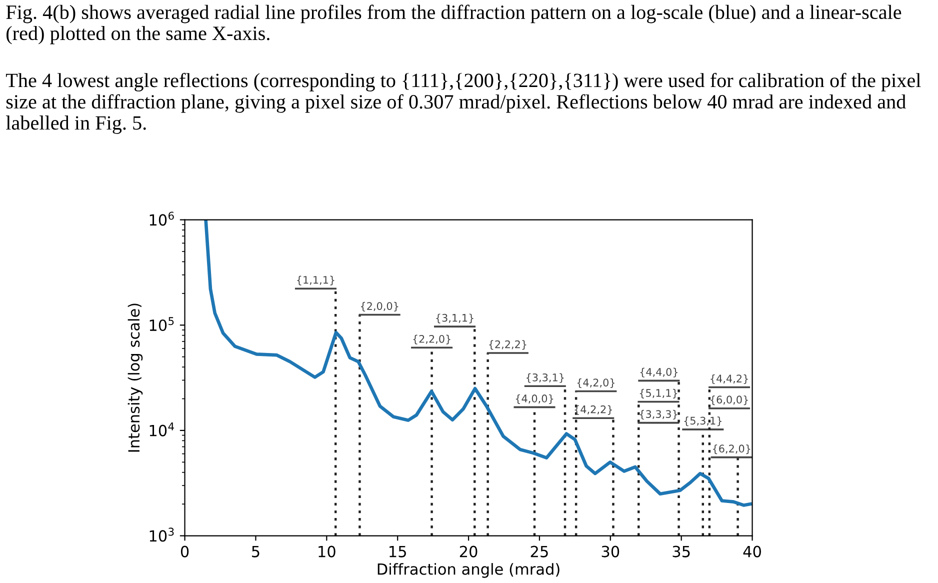  What do you see at coordinates (455, 319) in the screenshot?
I see `ref-line-label: {3,1,1}` at bounding box center [455, 319].